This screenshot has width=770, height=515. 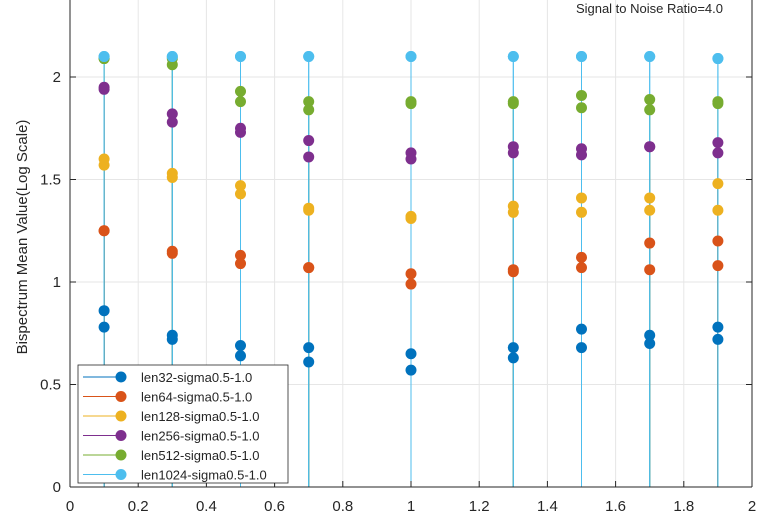 I want to click on legend-label: len512-sigma0.5-1.0, so click(x=200, y=455).